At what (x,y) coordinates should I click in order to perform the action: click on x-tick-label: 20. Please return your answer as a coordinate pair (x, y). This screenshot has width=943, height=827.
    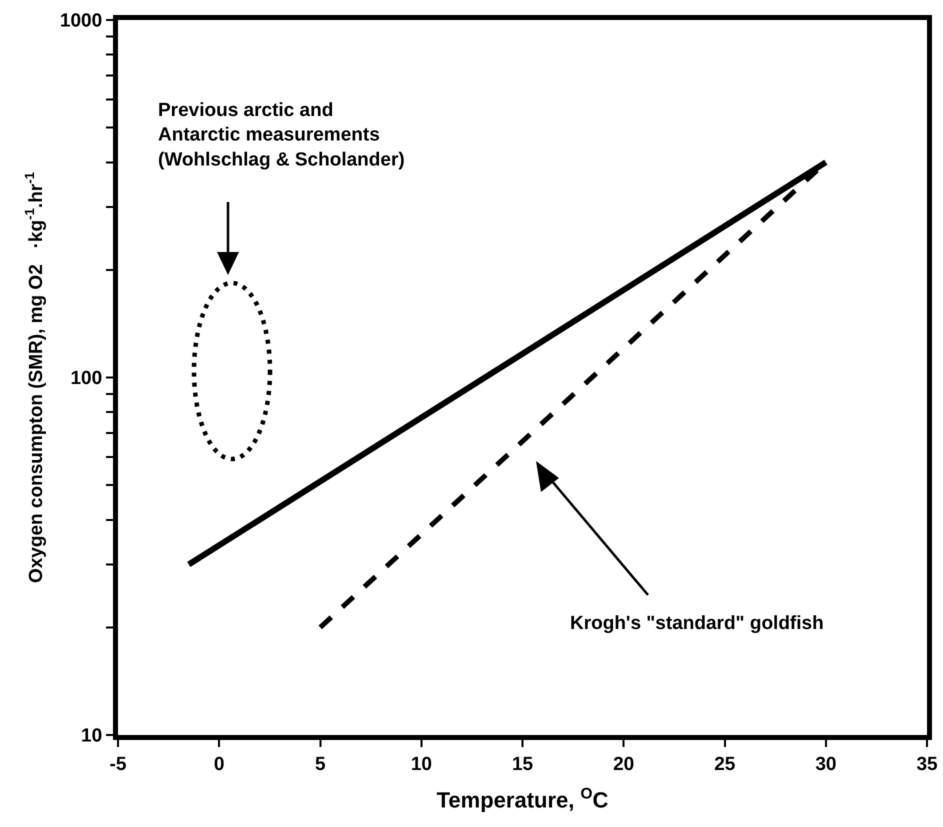
    Looking at the image, I should click on (623, 764).